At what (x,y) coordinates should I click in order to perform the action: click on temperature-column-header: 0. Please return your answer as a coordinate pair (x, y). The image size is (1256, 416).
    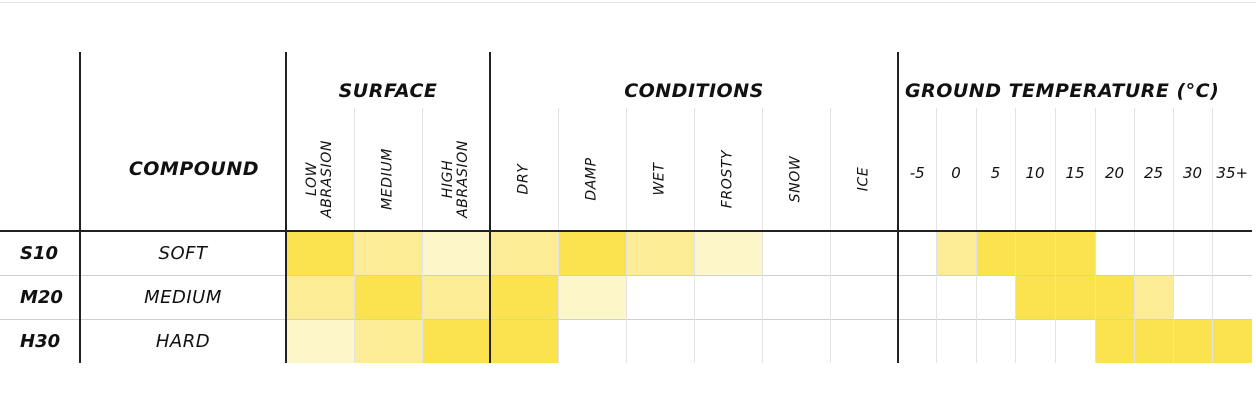
    Looking at the image, I should click on (955, 169).